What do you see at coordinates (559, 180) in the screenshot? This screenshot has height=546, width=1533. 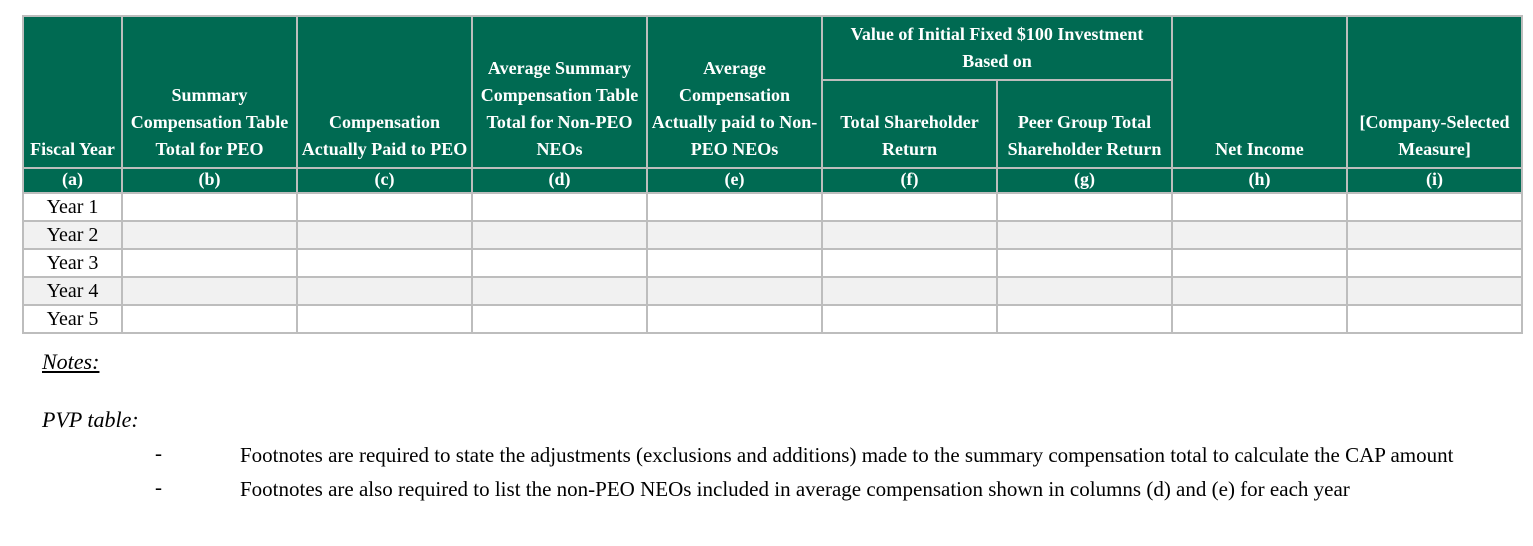 I see `col-letter-d: (d)` at bounding box center [559, 180].